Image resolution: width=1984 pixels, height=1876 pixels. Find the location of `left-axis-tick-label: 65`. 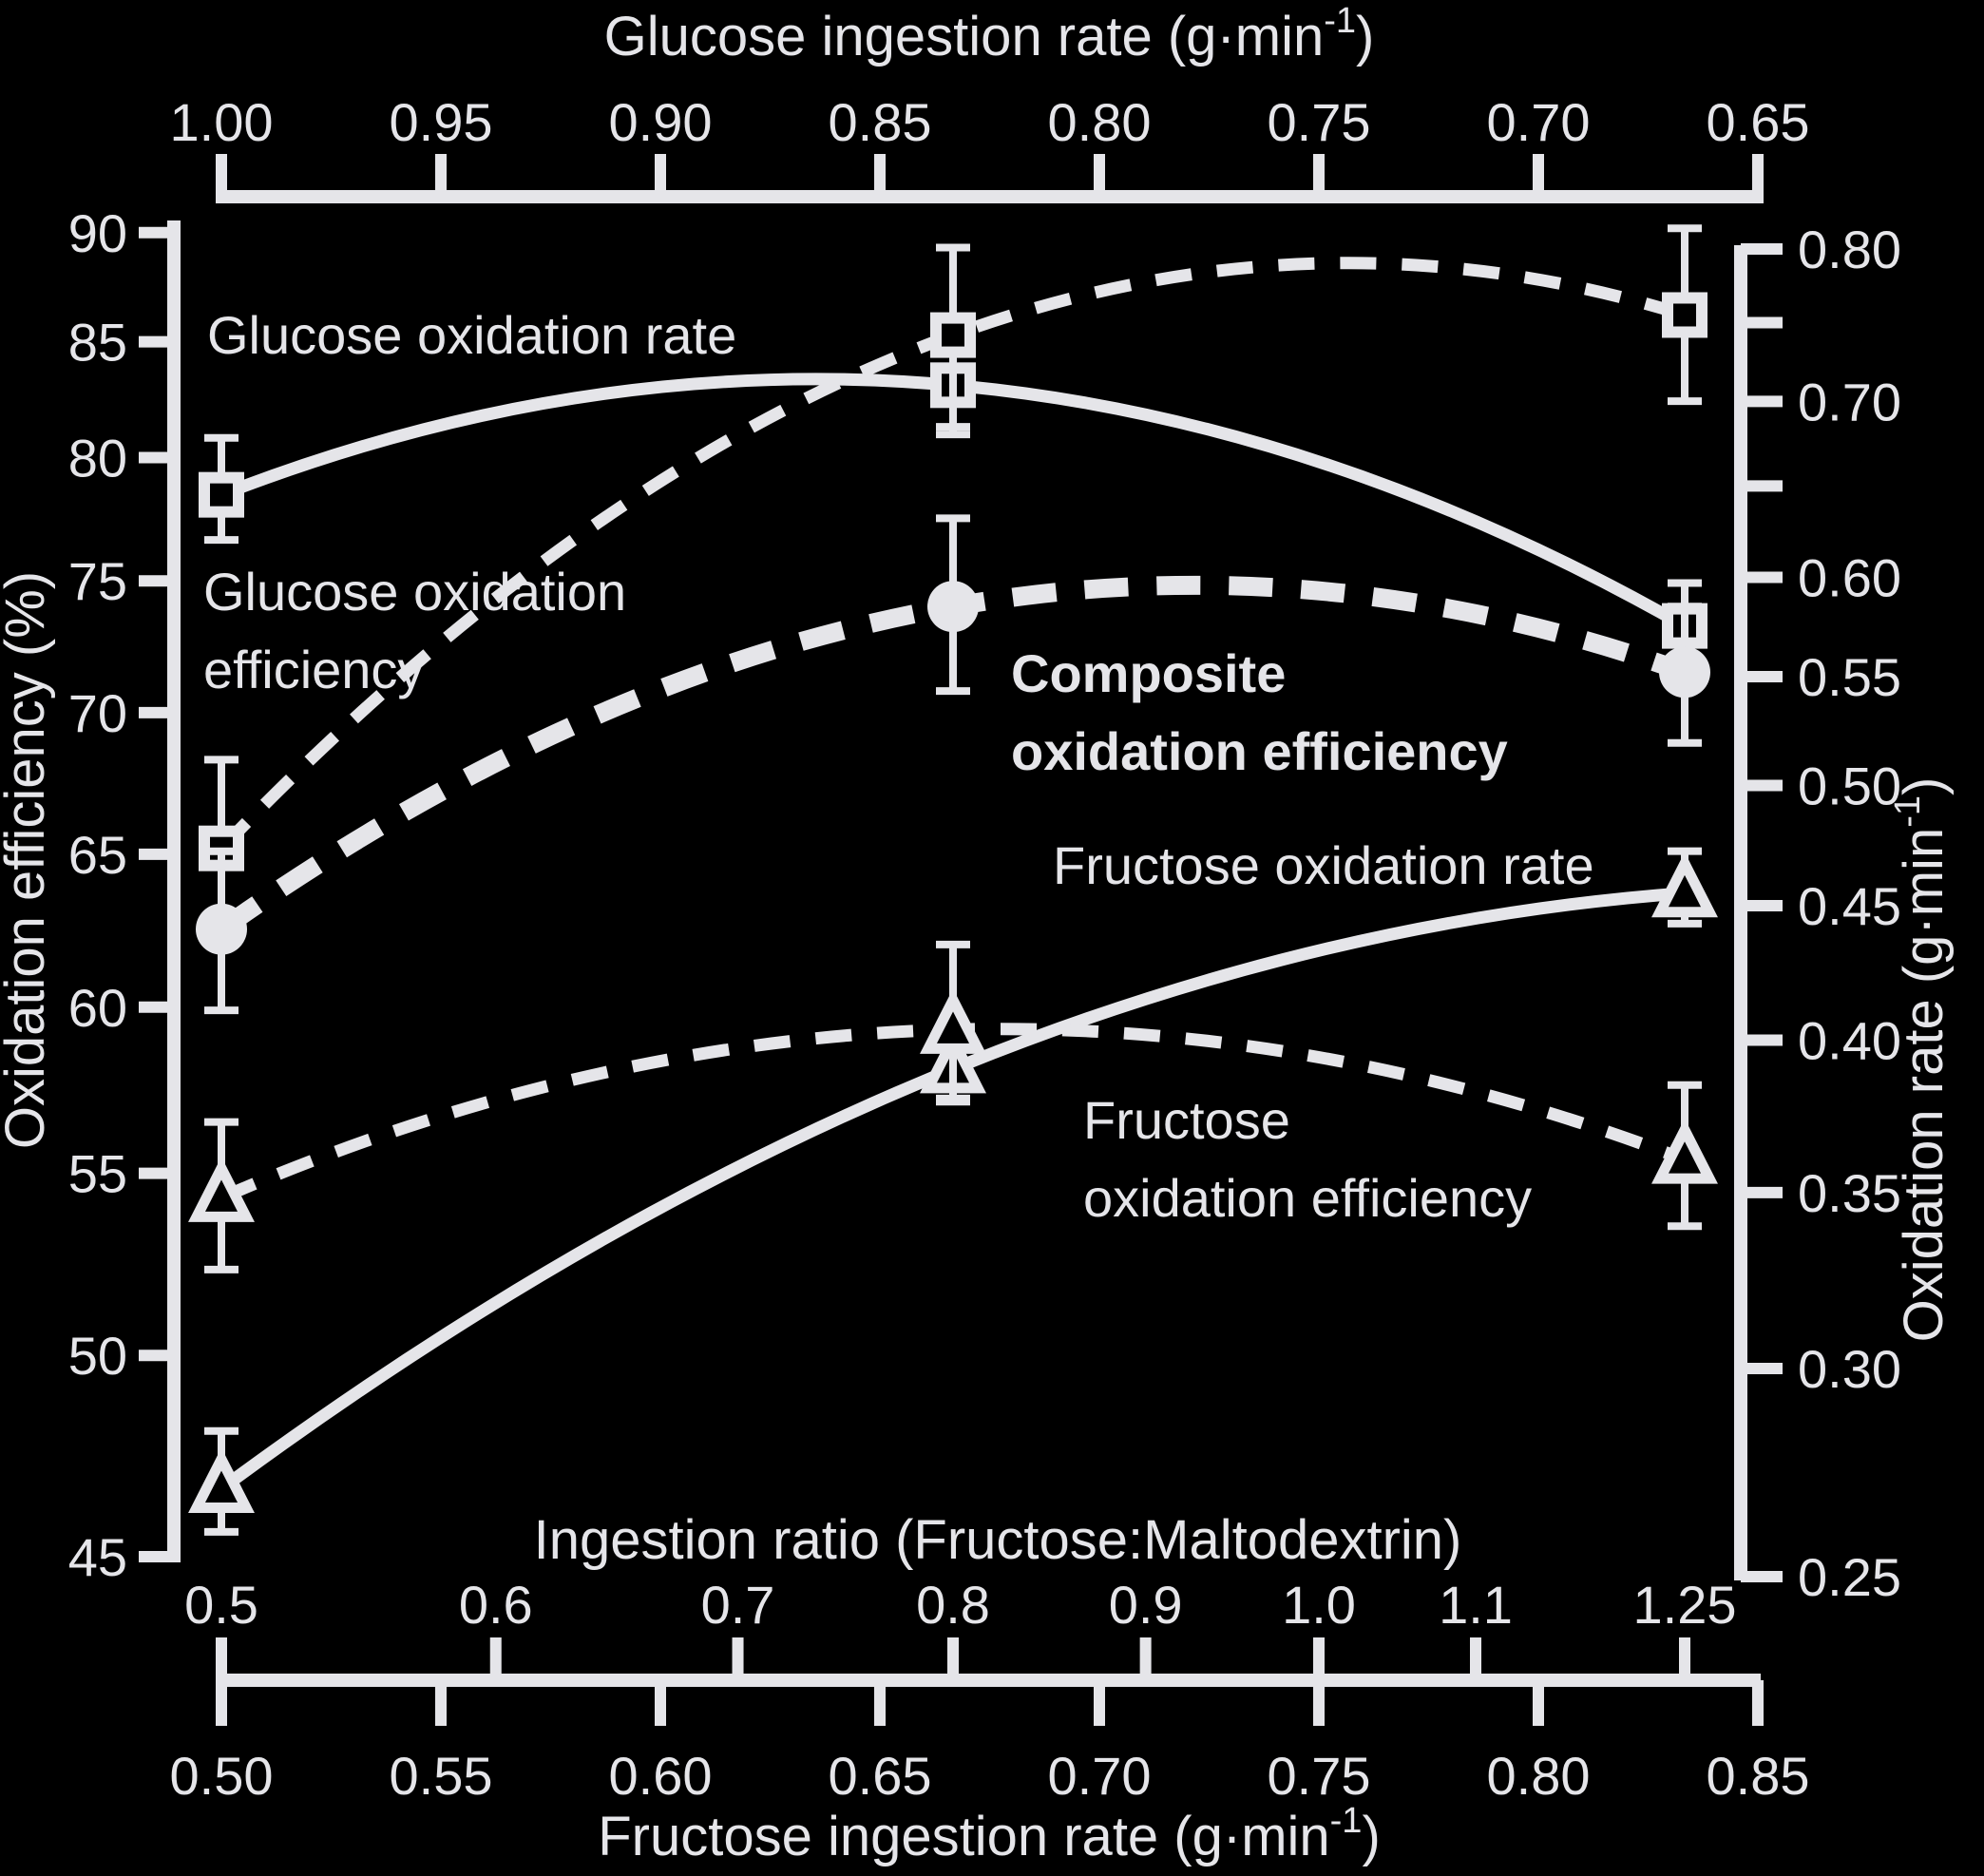

left-axis-tick-label: 65 is located at coordinates (98, 855).